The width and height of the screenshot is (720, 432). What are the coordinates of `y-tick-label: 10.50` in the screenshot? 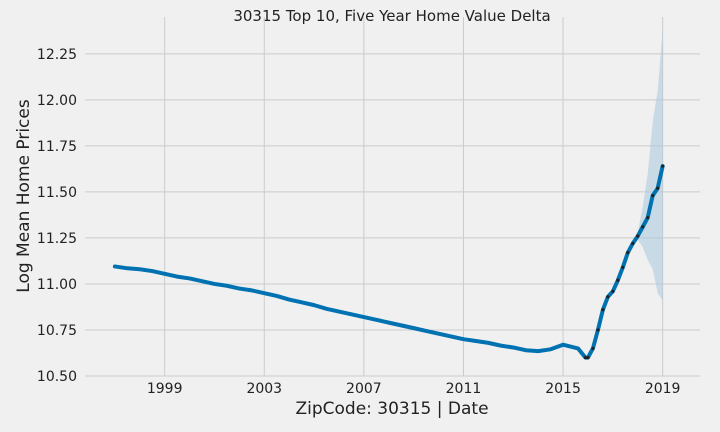 It's located at (57, 377).